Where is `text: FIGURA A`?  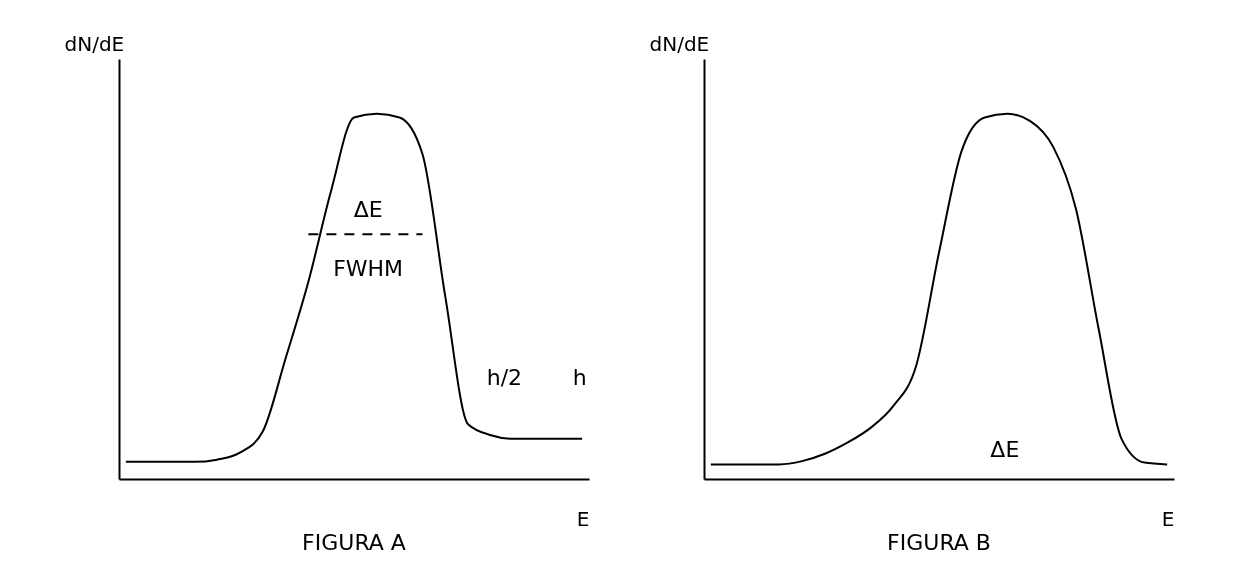 text: FIGURA A is located at coordinates (354, 542).